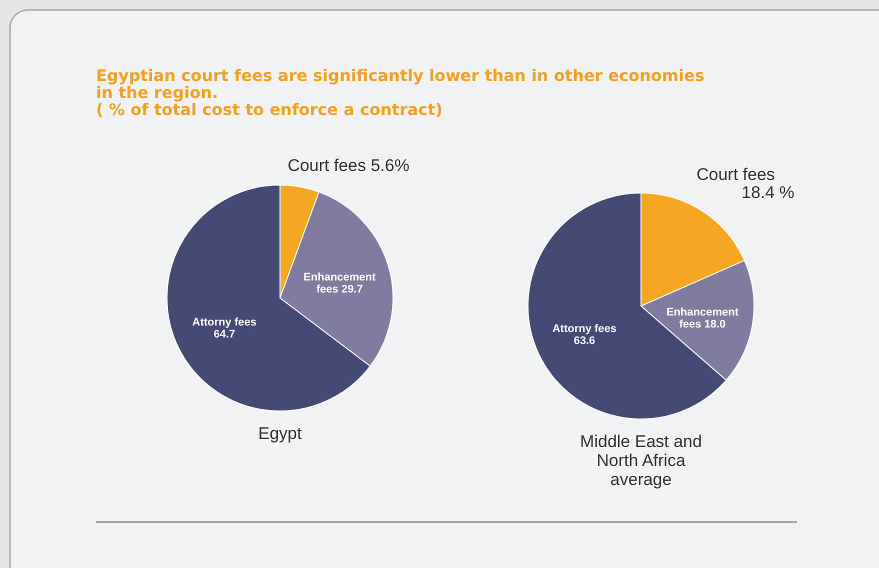  I want to click on data-label: 18.4 %, so click(767, 192).